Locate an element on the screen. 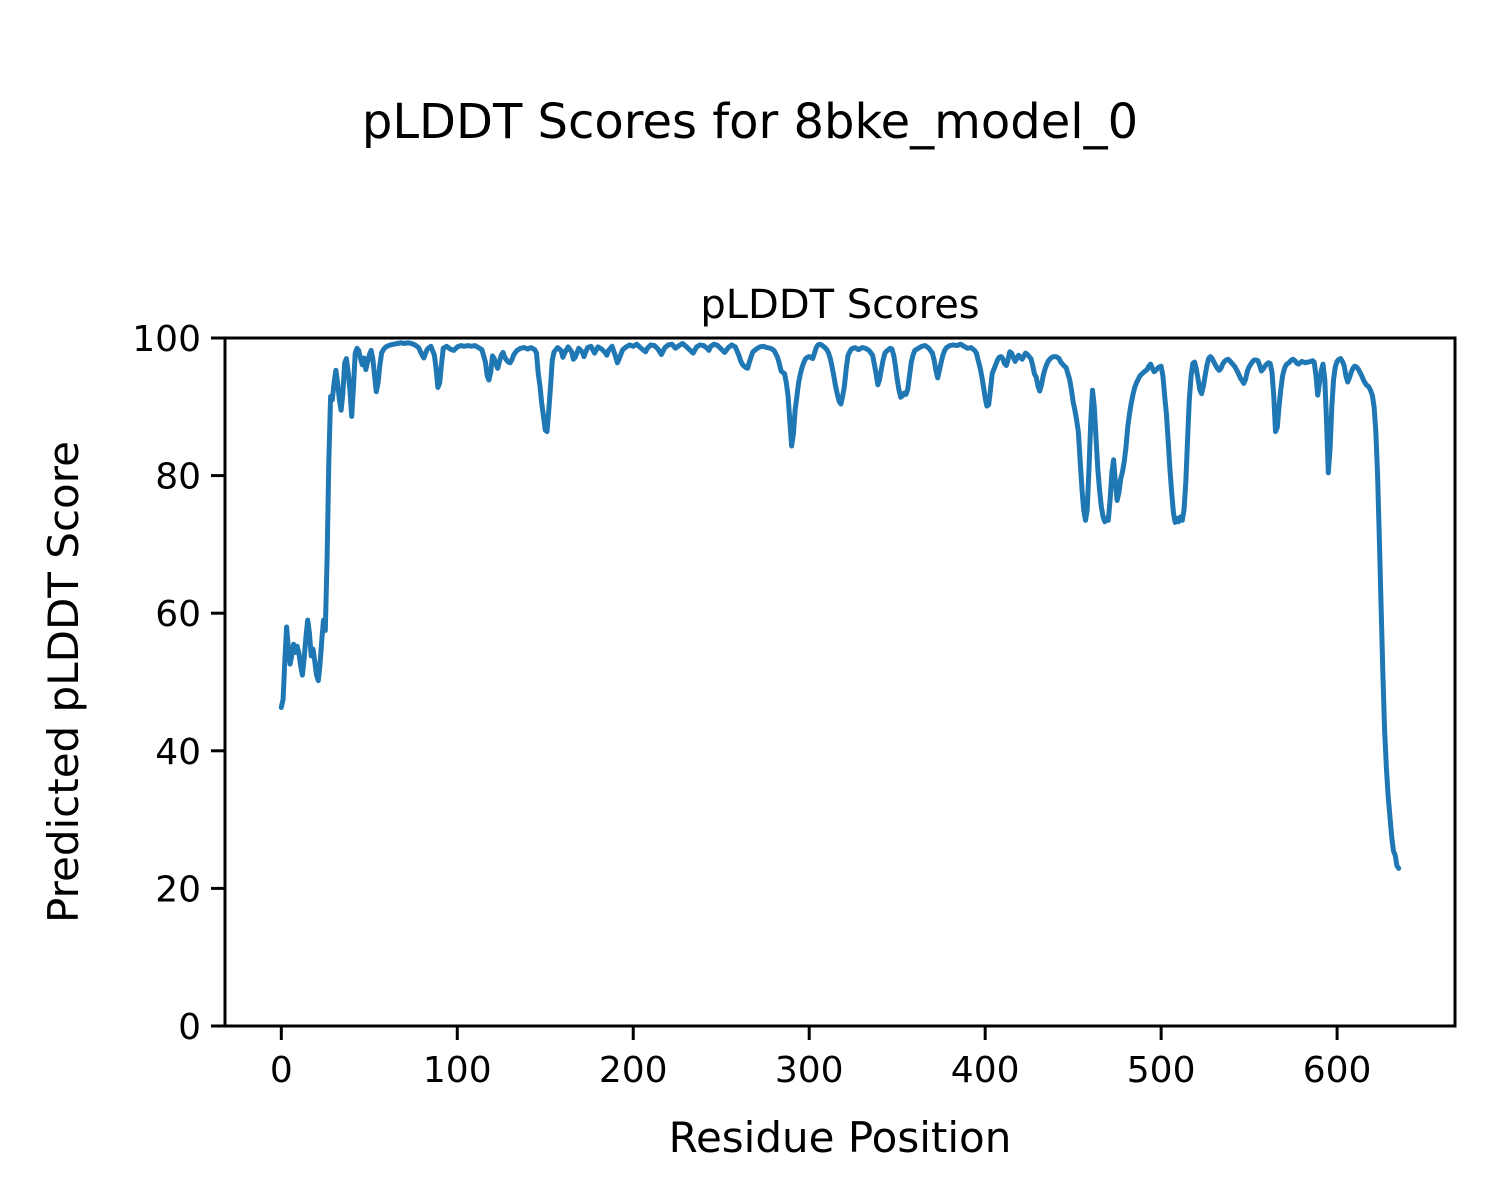 This screenshot has width=1500, height=1200. y-axis-ticks: 0 20 40 60 80 100 is located at coordinates (178, 683).